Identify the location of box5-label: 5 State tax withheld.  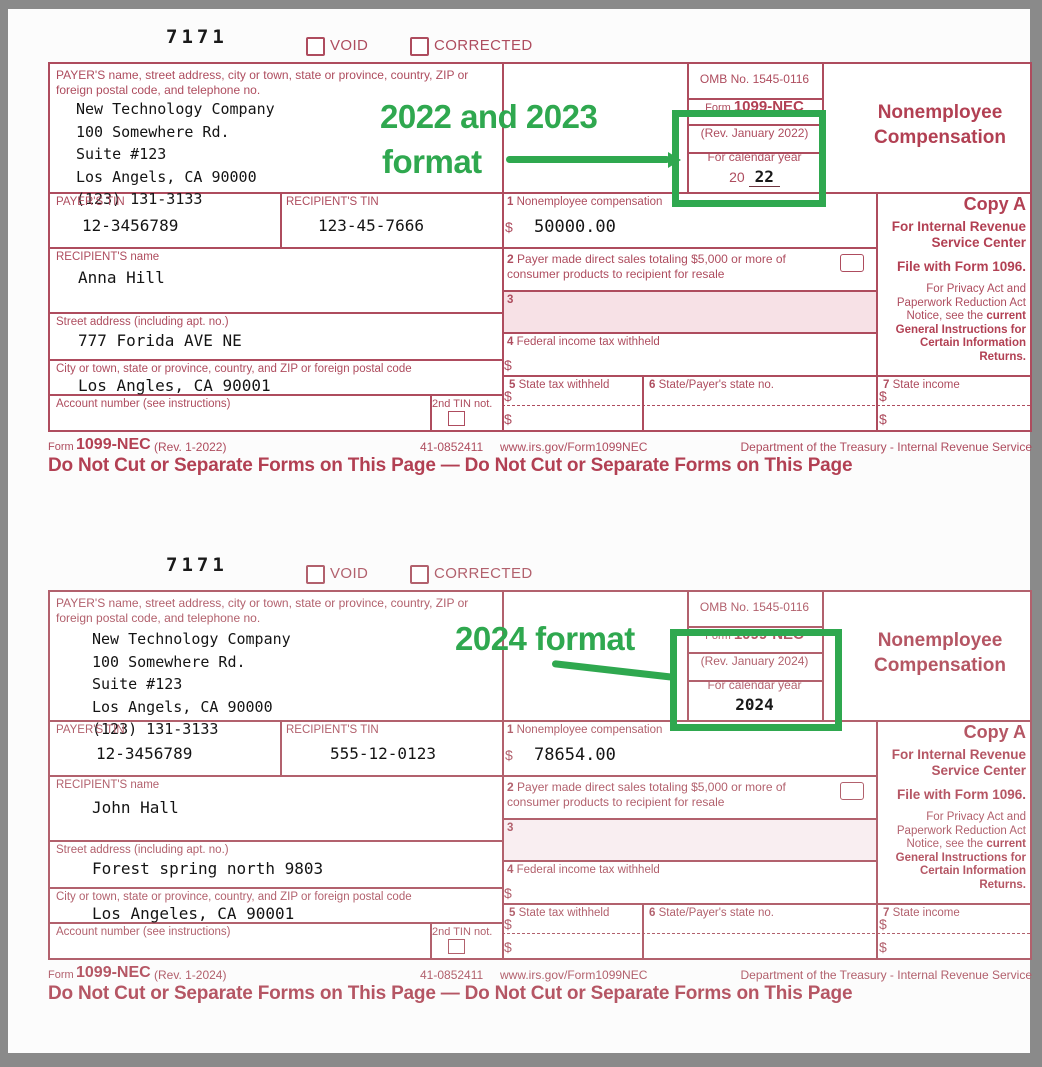
(559, 386).